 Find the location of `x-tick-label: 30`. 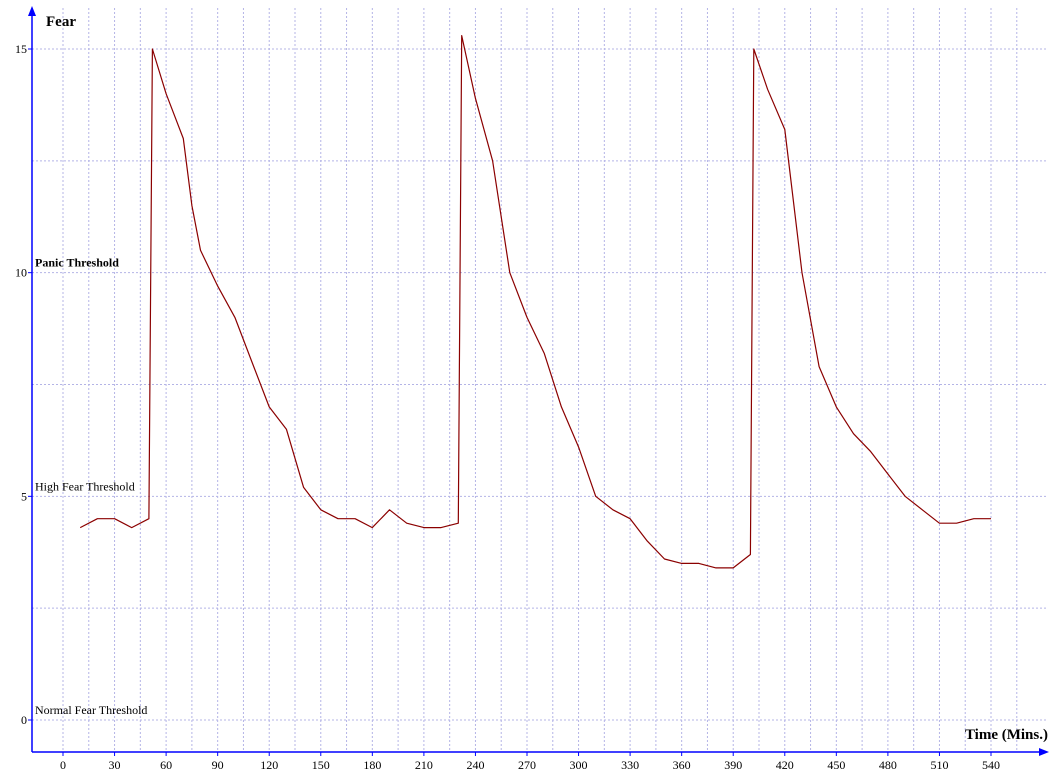

x-tick-label: 30 is located at coordinates (115, 765).